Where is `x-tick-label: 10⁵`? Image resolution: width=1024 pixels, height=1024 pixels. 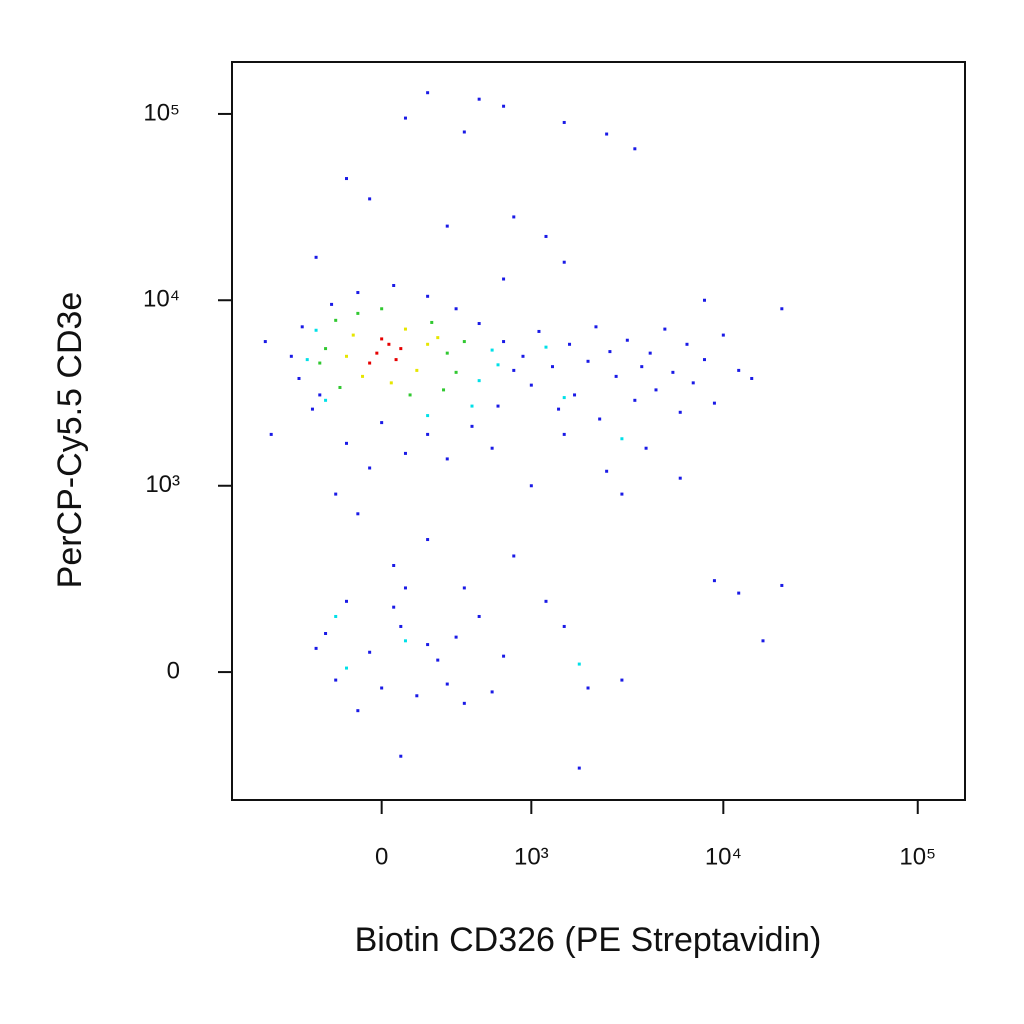 x-tick-label: 10⁵ is located at coordinates (917, 856).